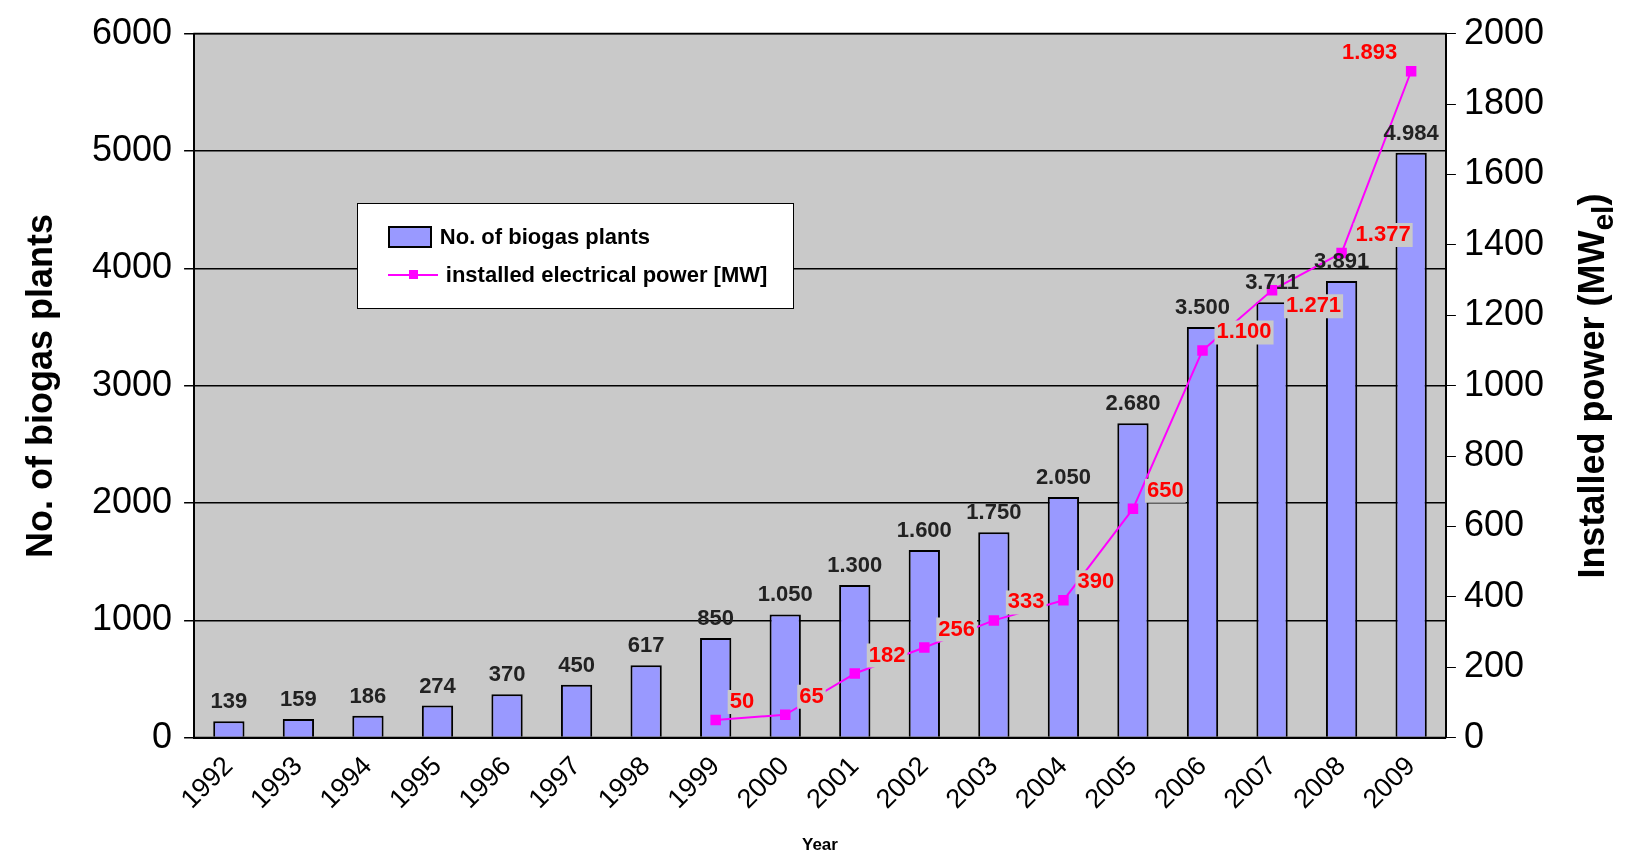 This screenshot has width=1637, height=859. I want to click on y-tick-label: 3000, so click(132, 383).